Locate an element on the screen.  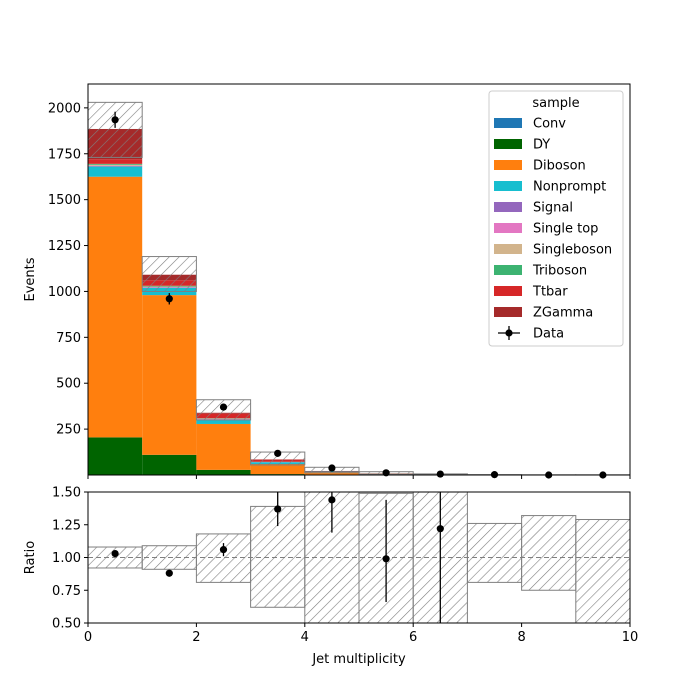
legend-title: sample is located at coordinates (555, 103).